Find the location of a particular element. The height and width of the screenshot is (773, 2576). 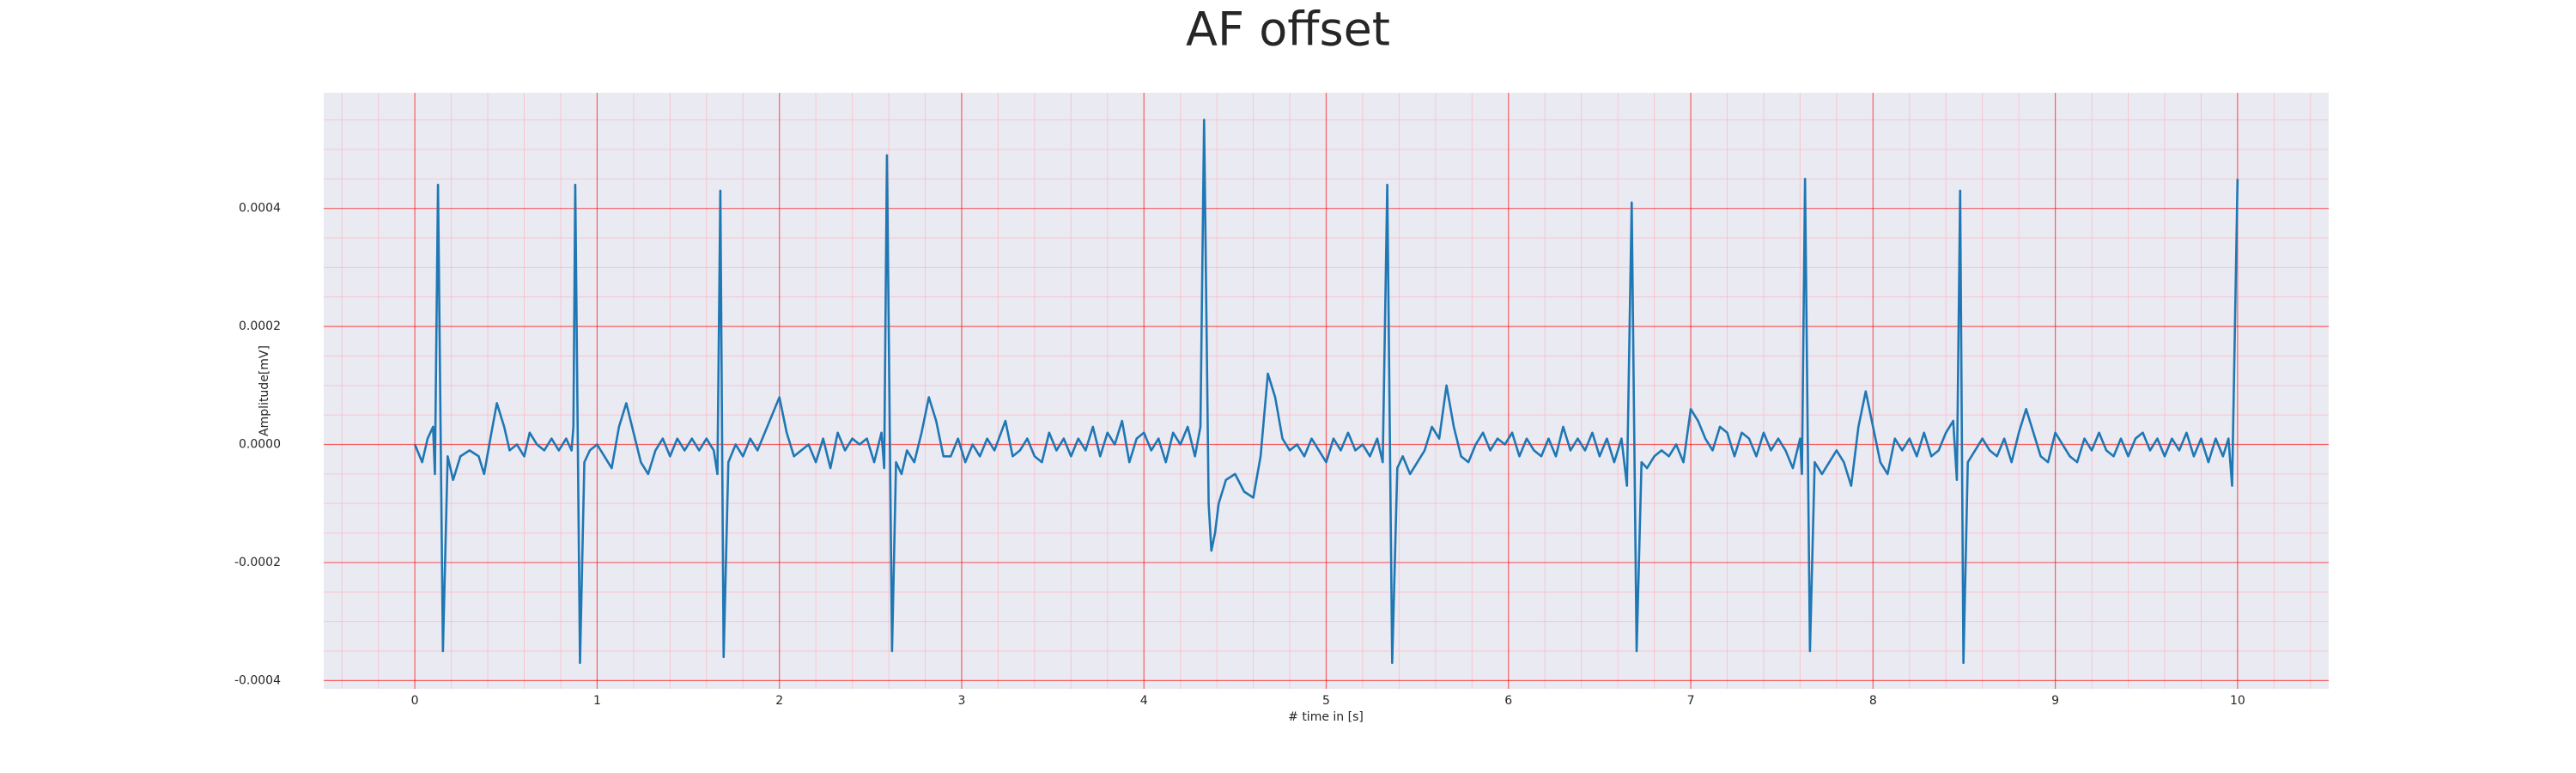

x-tick-label: 3 is located at coordinates (961, 701).